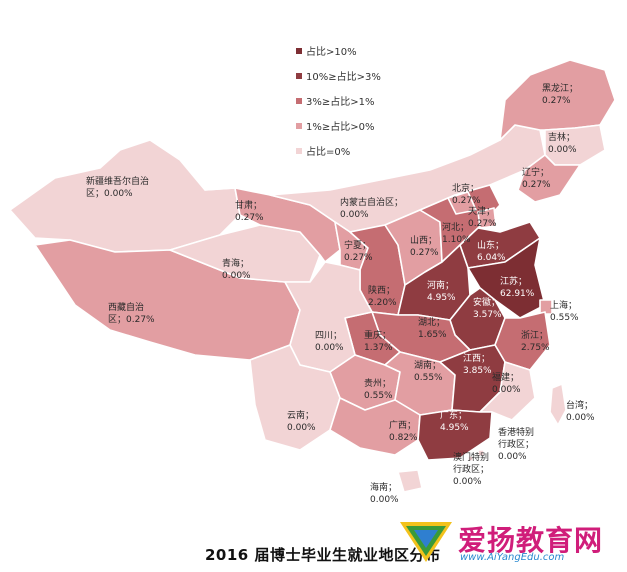 The height and width of the screenshot is (572, 627). Describe the element at coordinates (403, 432) in the screenshot. I see `label-guangxi: 广西； 0.82%` at that location.